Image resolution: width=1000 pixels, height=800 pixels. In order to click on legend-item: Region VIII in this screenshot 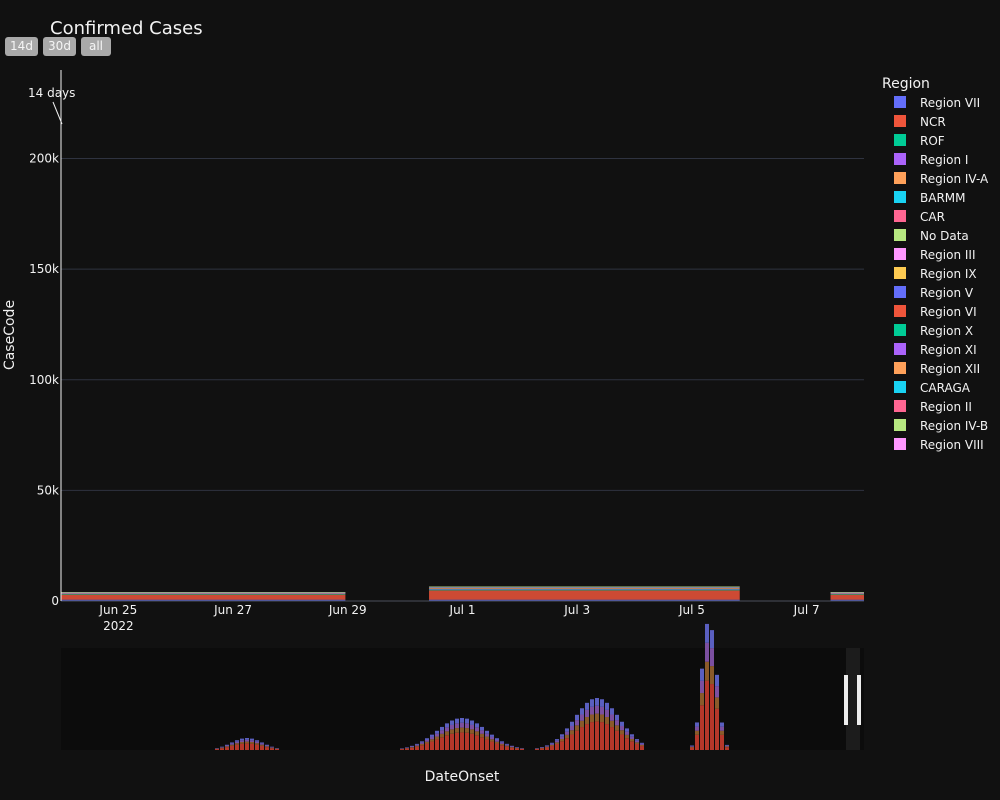, I will do `click(939, 445)`.